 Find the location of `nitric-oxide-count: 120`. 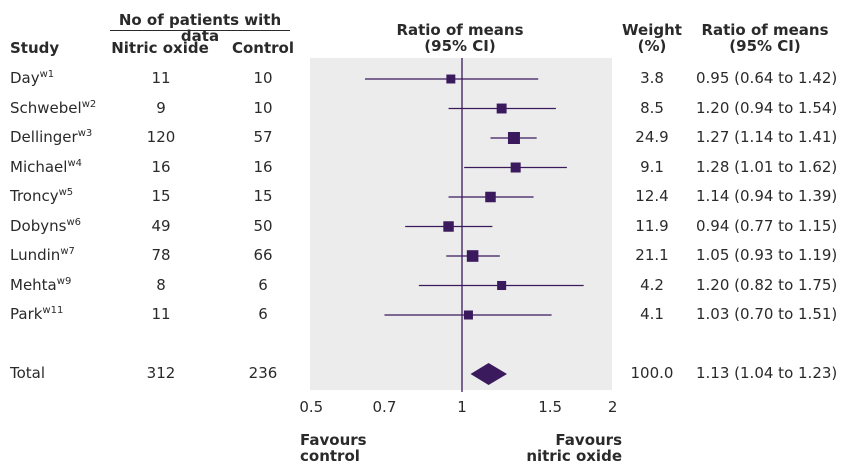

nitric-oxide-count: 120 is located at coordinates (161, 137).